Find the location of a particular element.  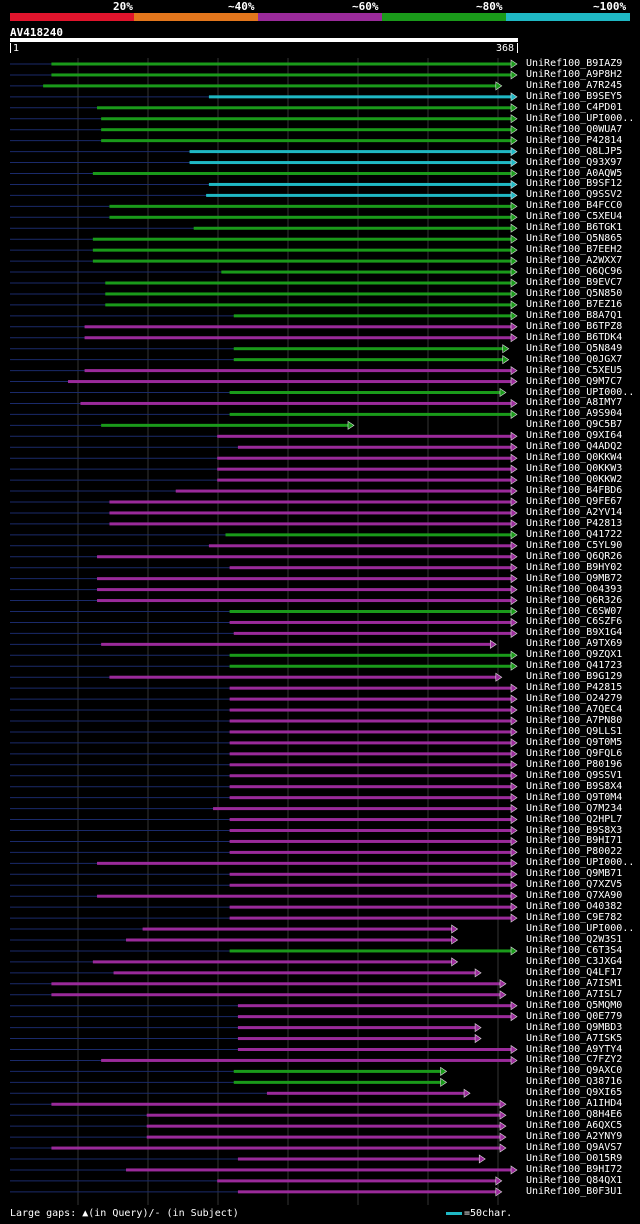

hit-name-label: UniRef100_Q9AXC0 is located at coordinates (574, 1071).